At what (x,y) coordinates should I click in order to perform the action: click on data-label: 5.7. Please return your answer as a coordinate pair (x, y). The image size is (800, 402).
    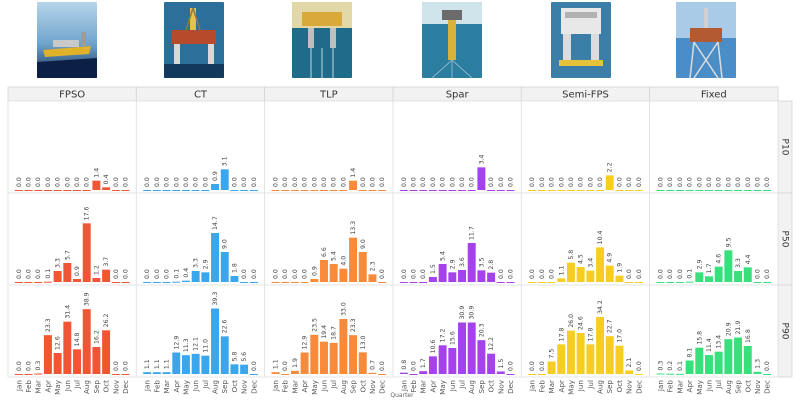
    Looking at the image, I should click on (67, 255).